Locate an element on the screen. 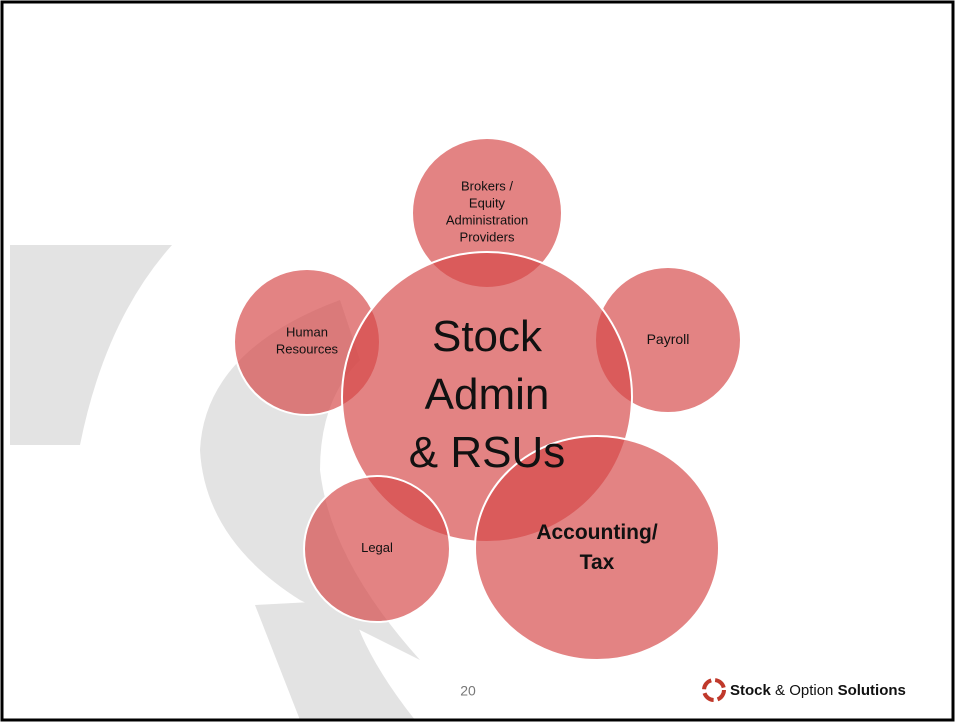 The height and width of the screenshot is (722, 955). label-line: Legal is located at coordinates (377, 547).